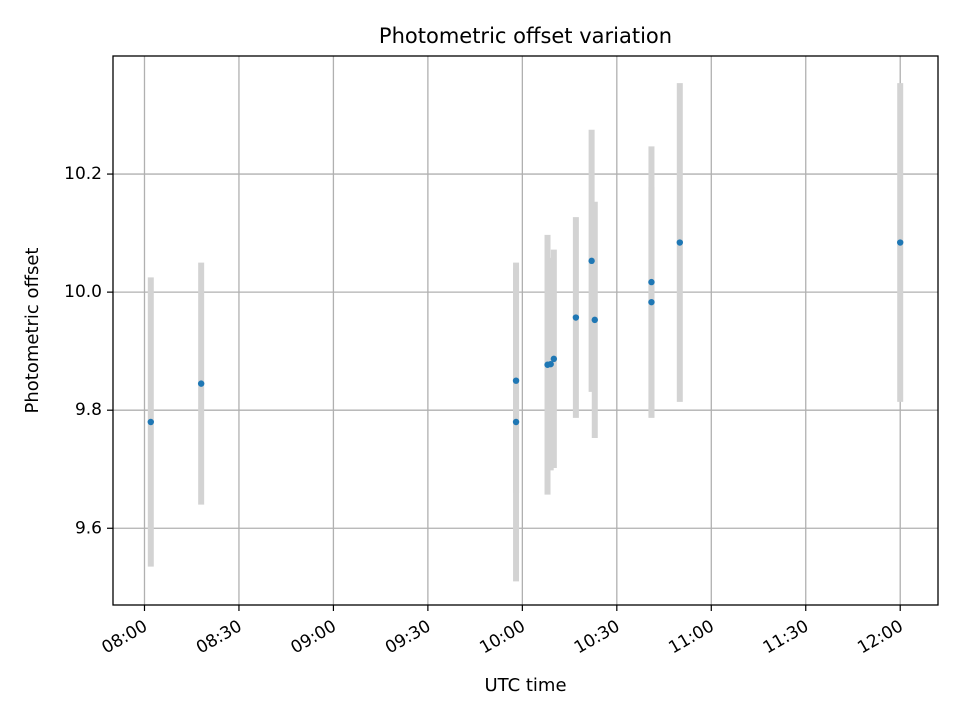 The image size is (960, 720). I want to click on chart-title: Photometric offset variation, so click(525, 36).